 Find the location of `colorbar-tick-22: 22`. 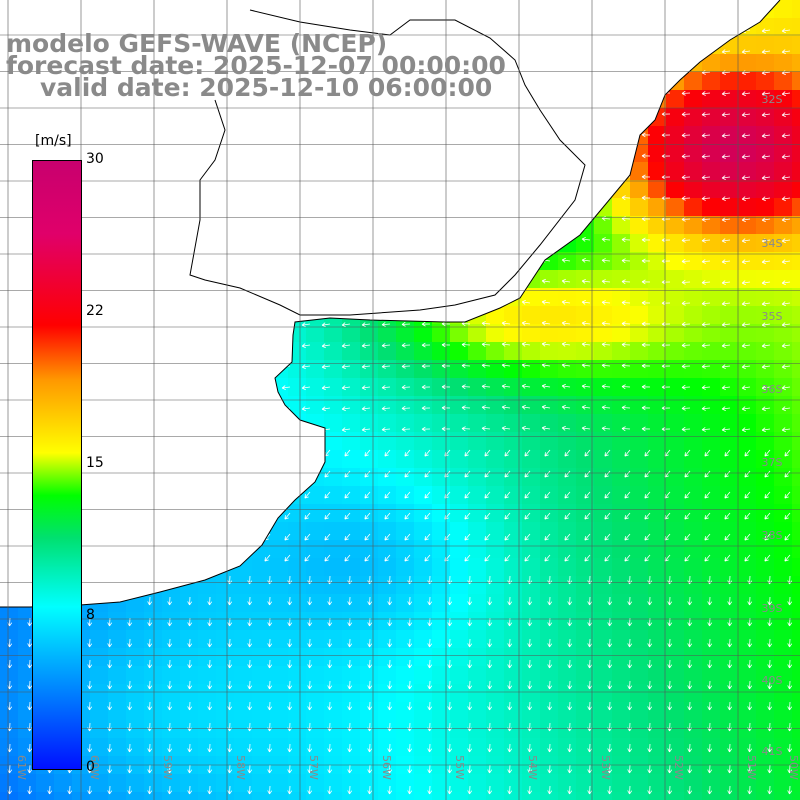

colorbar-tick-22: 22 is located at coordinates (95, 311).